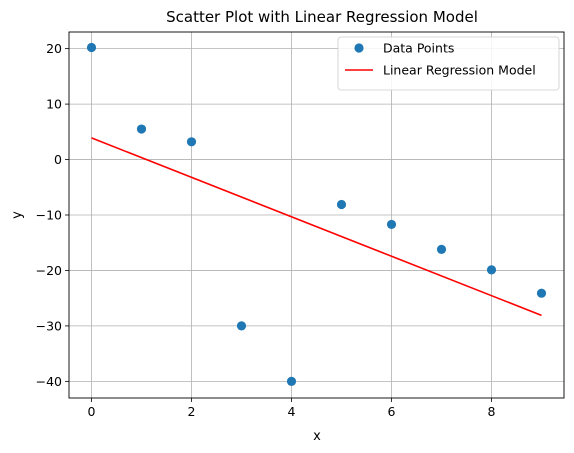 The width and height of the screenshot is (574, 453). Describe the element at coordinates (49, 381) in the screenshot. I see `y-tick-label: −40` at that location.